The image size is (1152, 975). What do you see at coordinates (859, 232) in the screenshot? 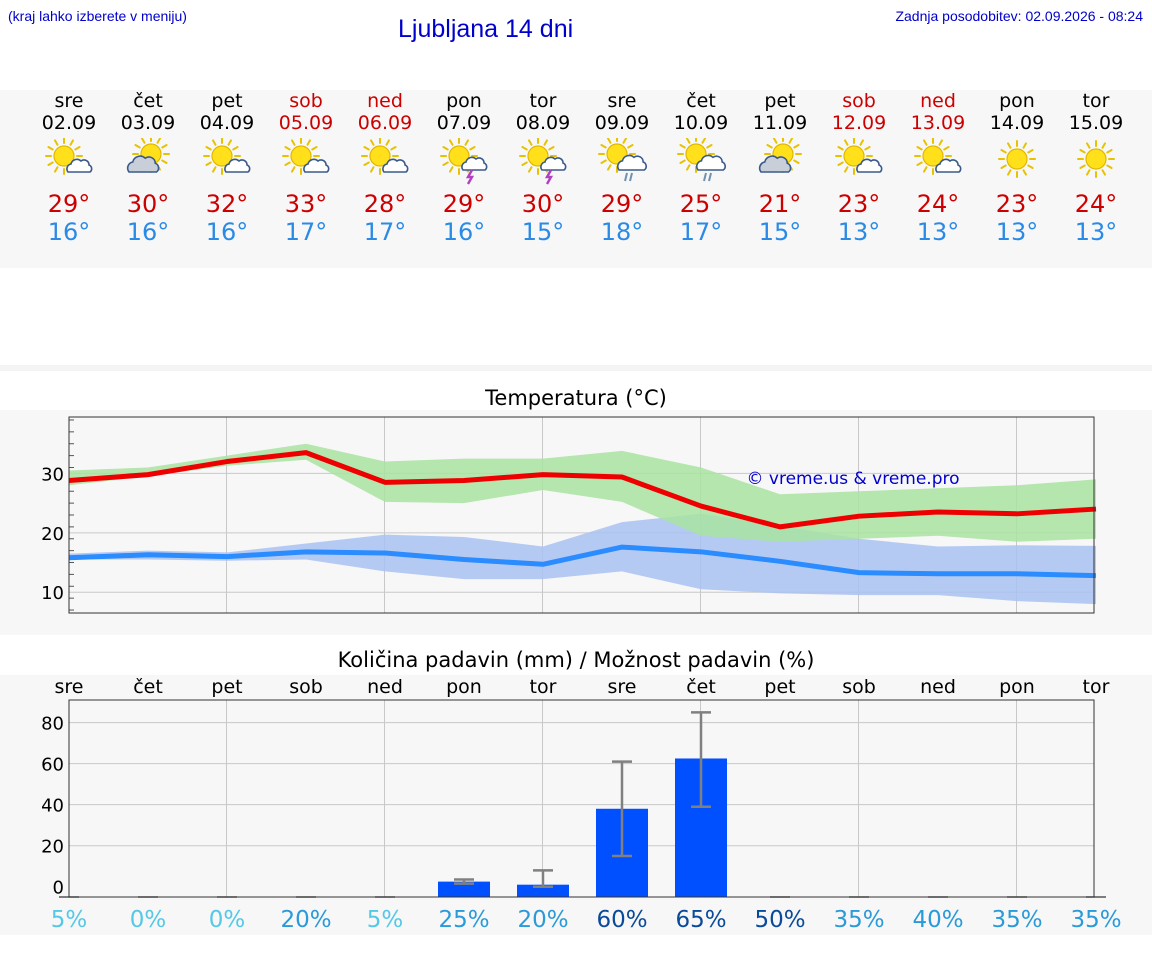
I see `min-temperature: 13°` at bounding box center [859, 232].